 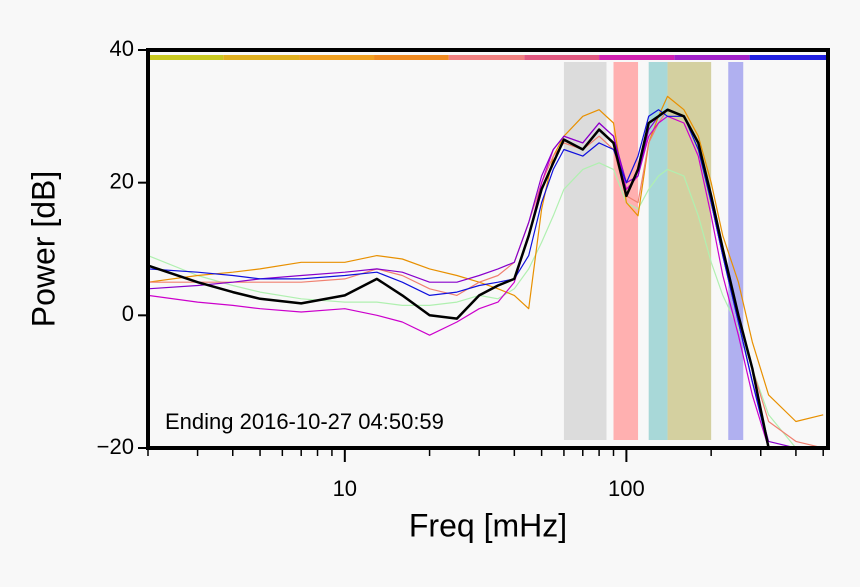 I want to click on y-tick-label: 40, so click(x=122, y=48).